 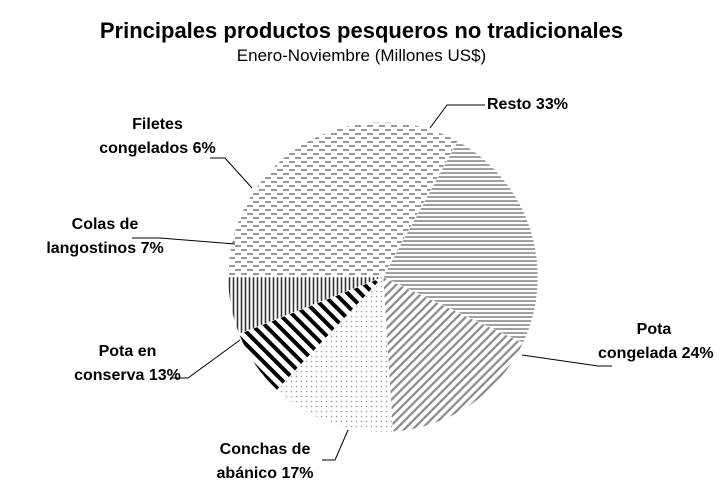 I want to click on value-label: 24%, so click(x=697, y=353).